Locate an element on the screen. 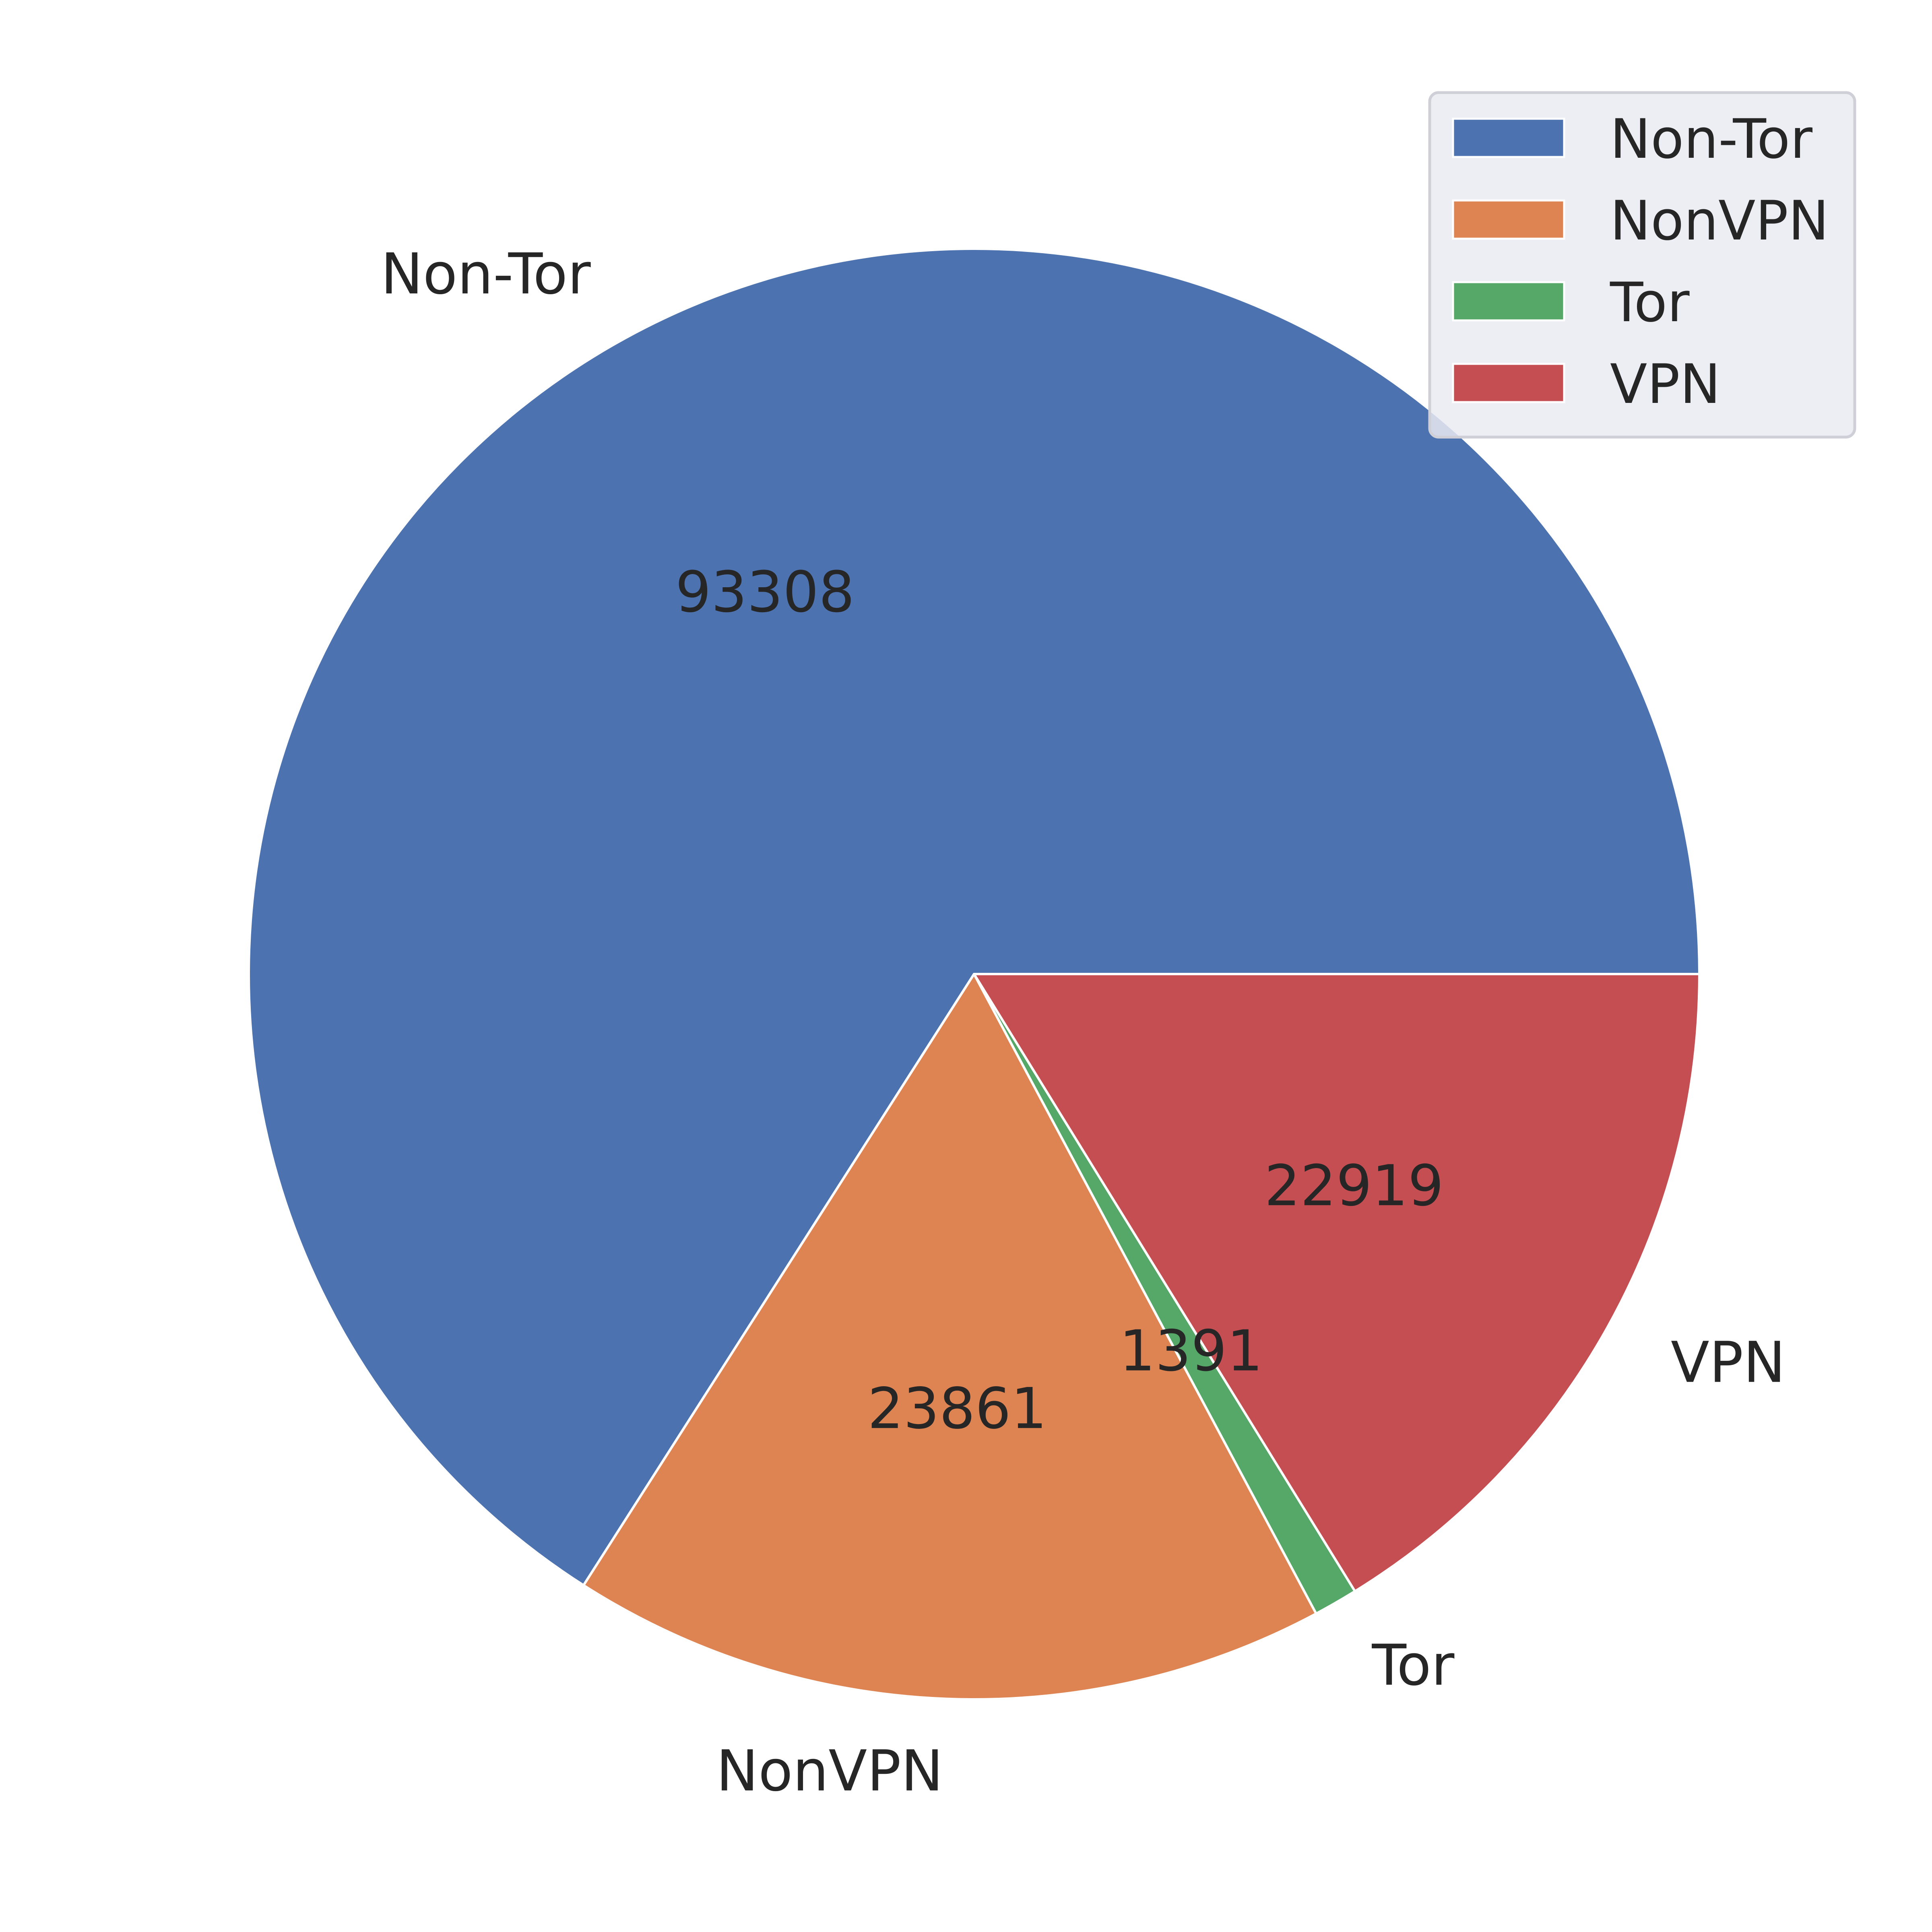 The height and width of the screenshot is (1932, 1932). legend-swatch-vpn is located at coordinates (1508, 383).